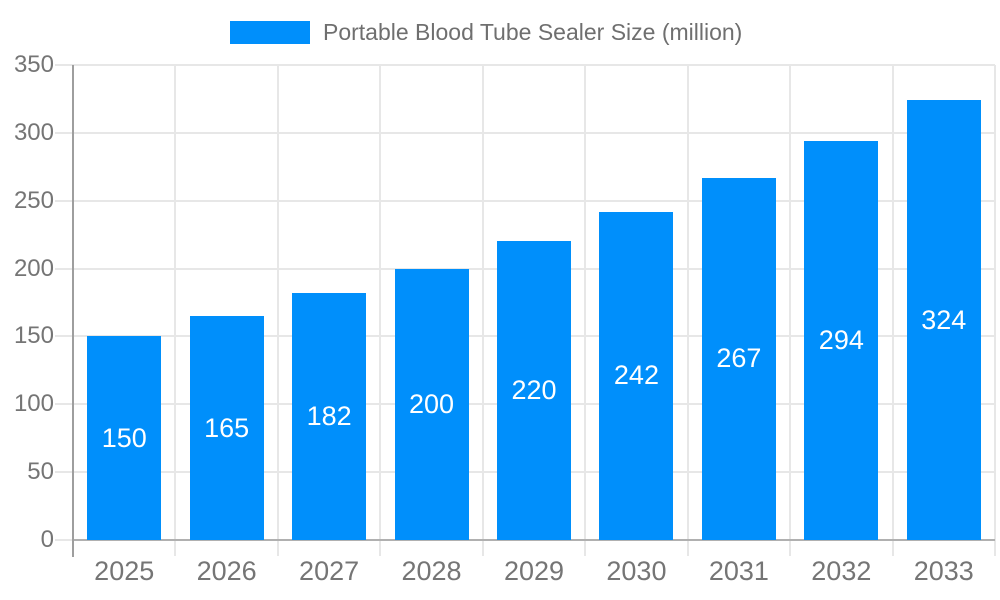  I want to click on bar-value-label: 242, so click(636, 375).